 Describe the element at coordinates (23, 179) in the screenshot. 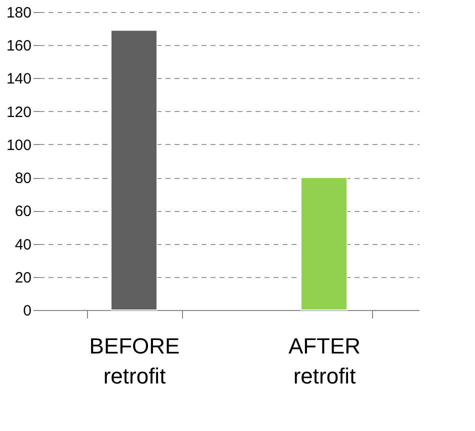

I see `y-tick-label: 80` at that location.